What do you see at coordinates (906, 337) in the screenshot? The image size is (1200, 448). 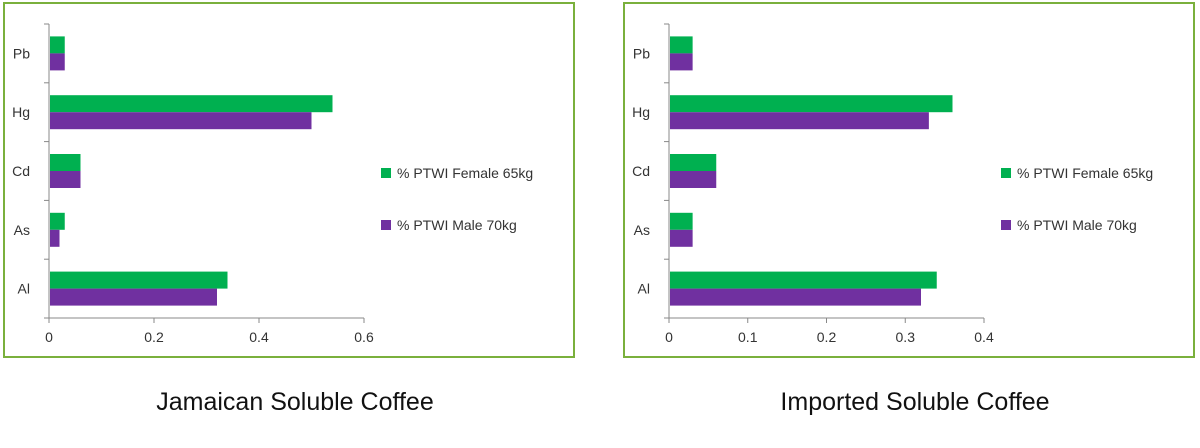 I see `x-tick-label: 0.3` at bounding box center [906, 337].